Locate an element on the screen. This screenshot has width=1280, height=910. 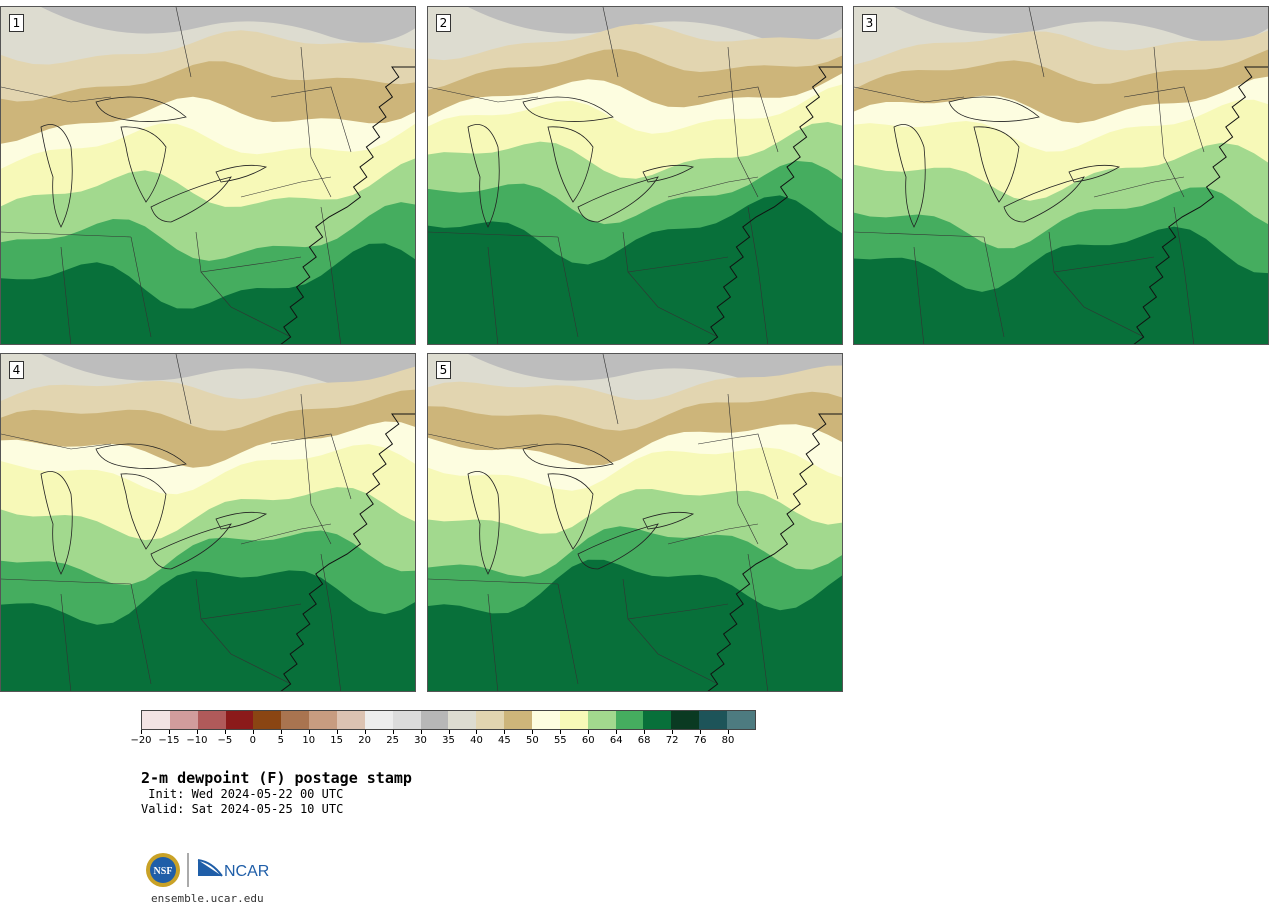
colorbar-tick-label: 68 is located at coordinates (644, 740).